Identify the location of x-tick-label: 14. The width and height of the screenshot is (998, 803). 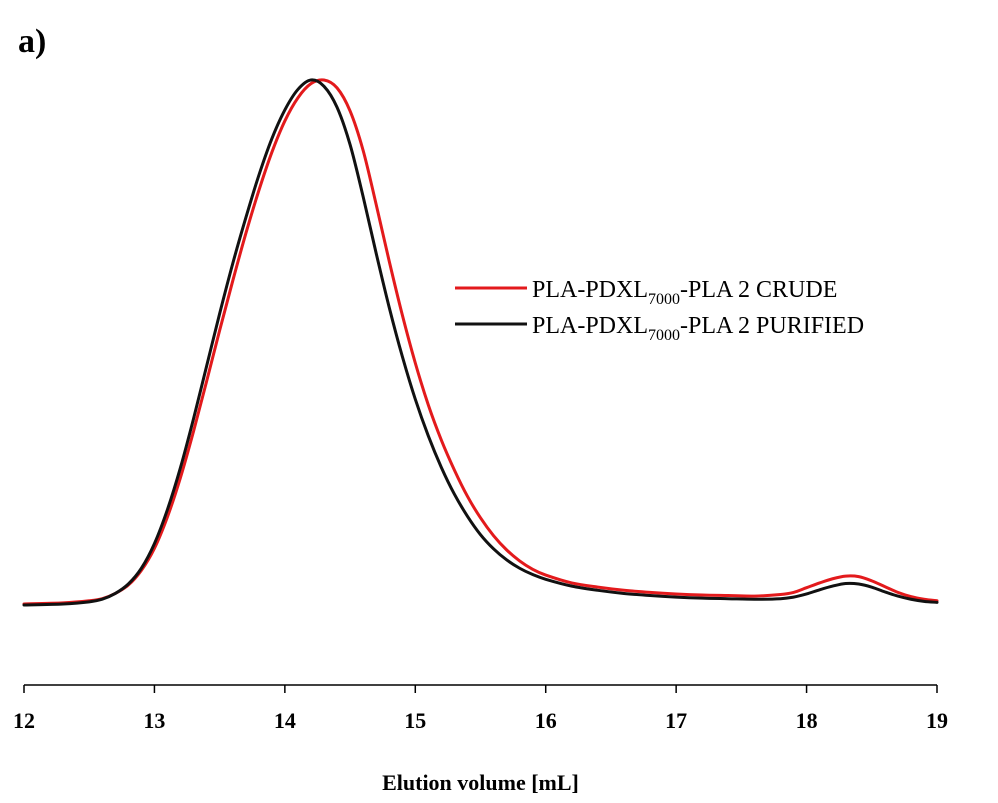
(285, 720).